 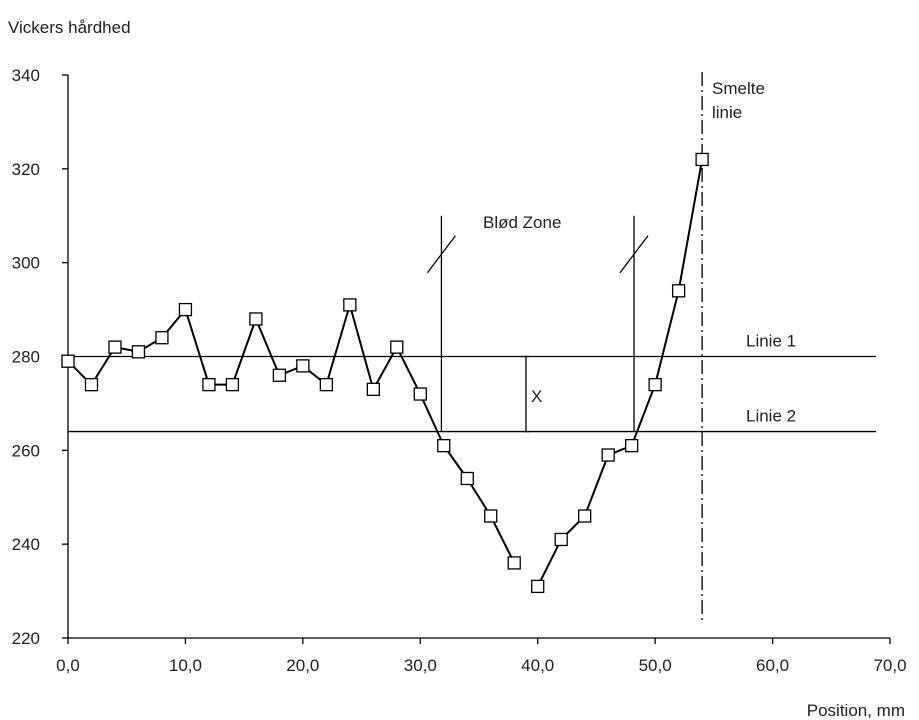 I want to click on x-axis-label: Position, mm, so click(x=856, y=710).